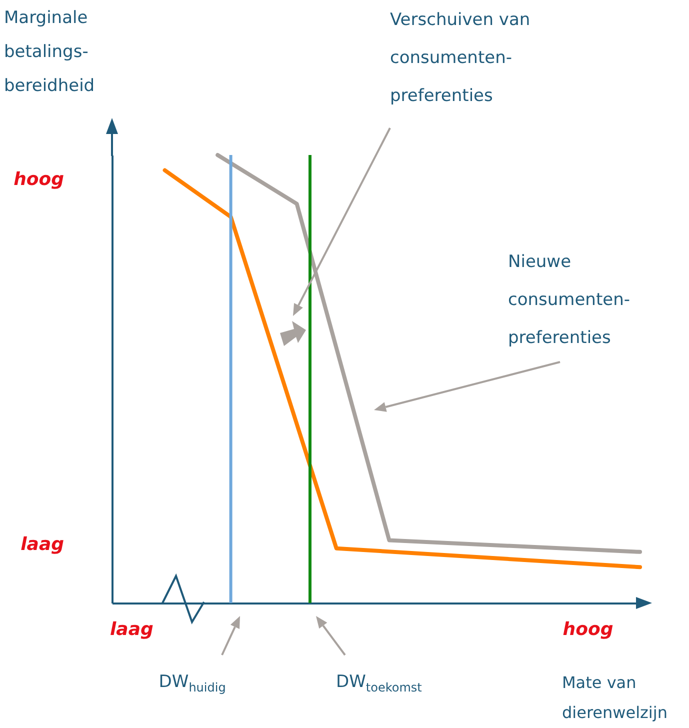 The width and height of the screenshot is (689, 728). Describe the element at coordinates (192, 683) in the screenshot. I see `text: DW$_{huidig}$` at that location.